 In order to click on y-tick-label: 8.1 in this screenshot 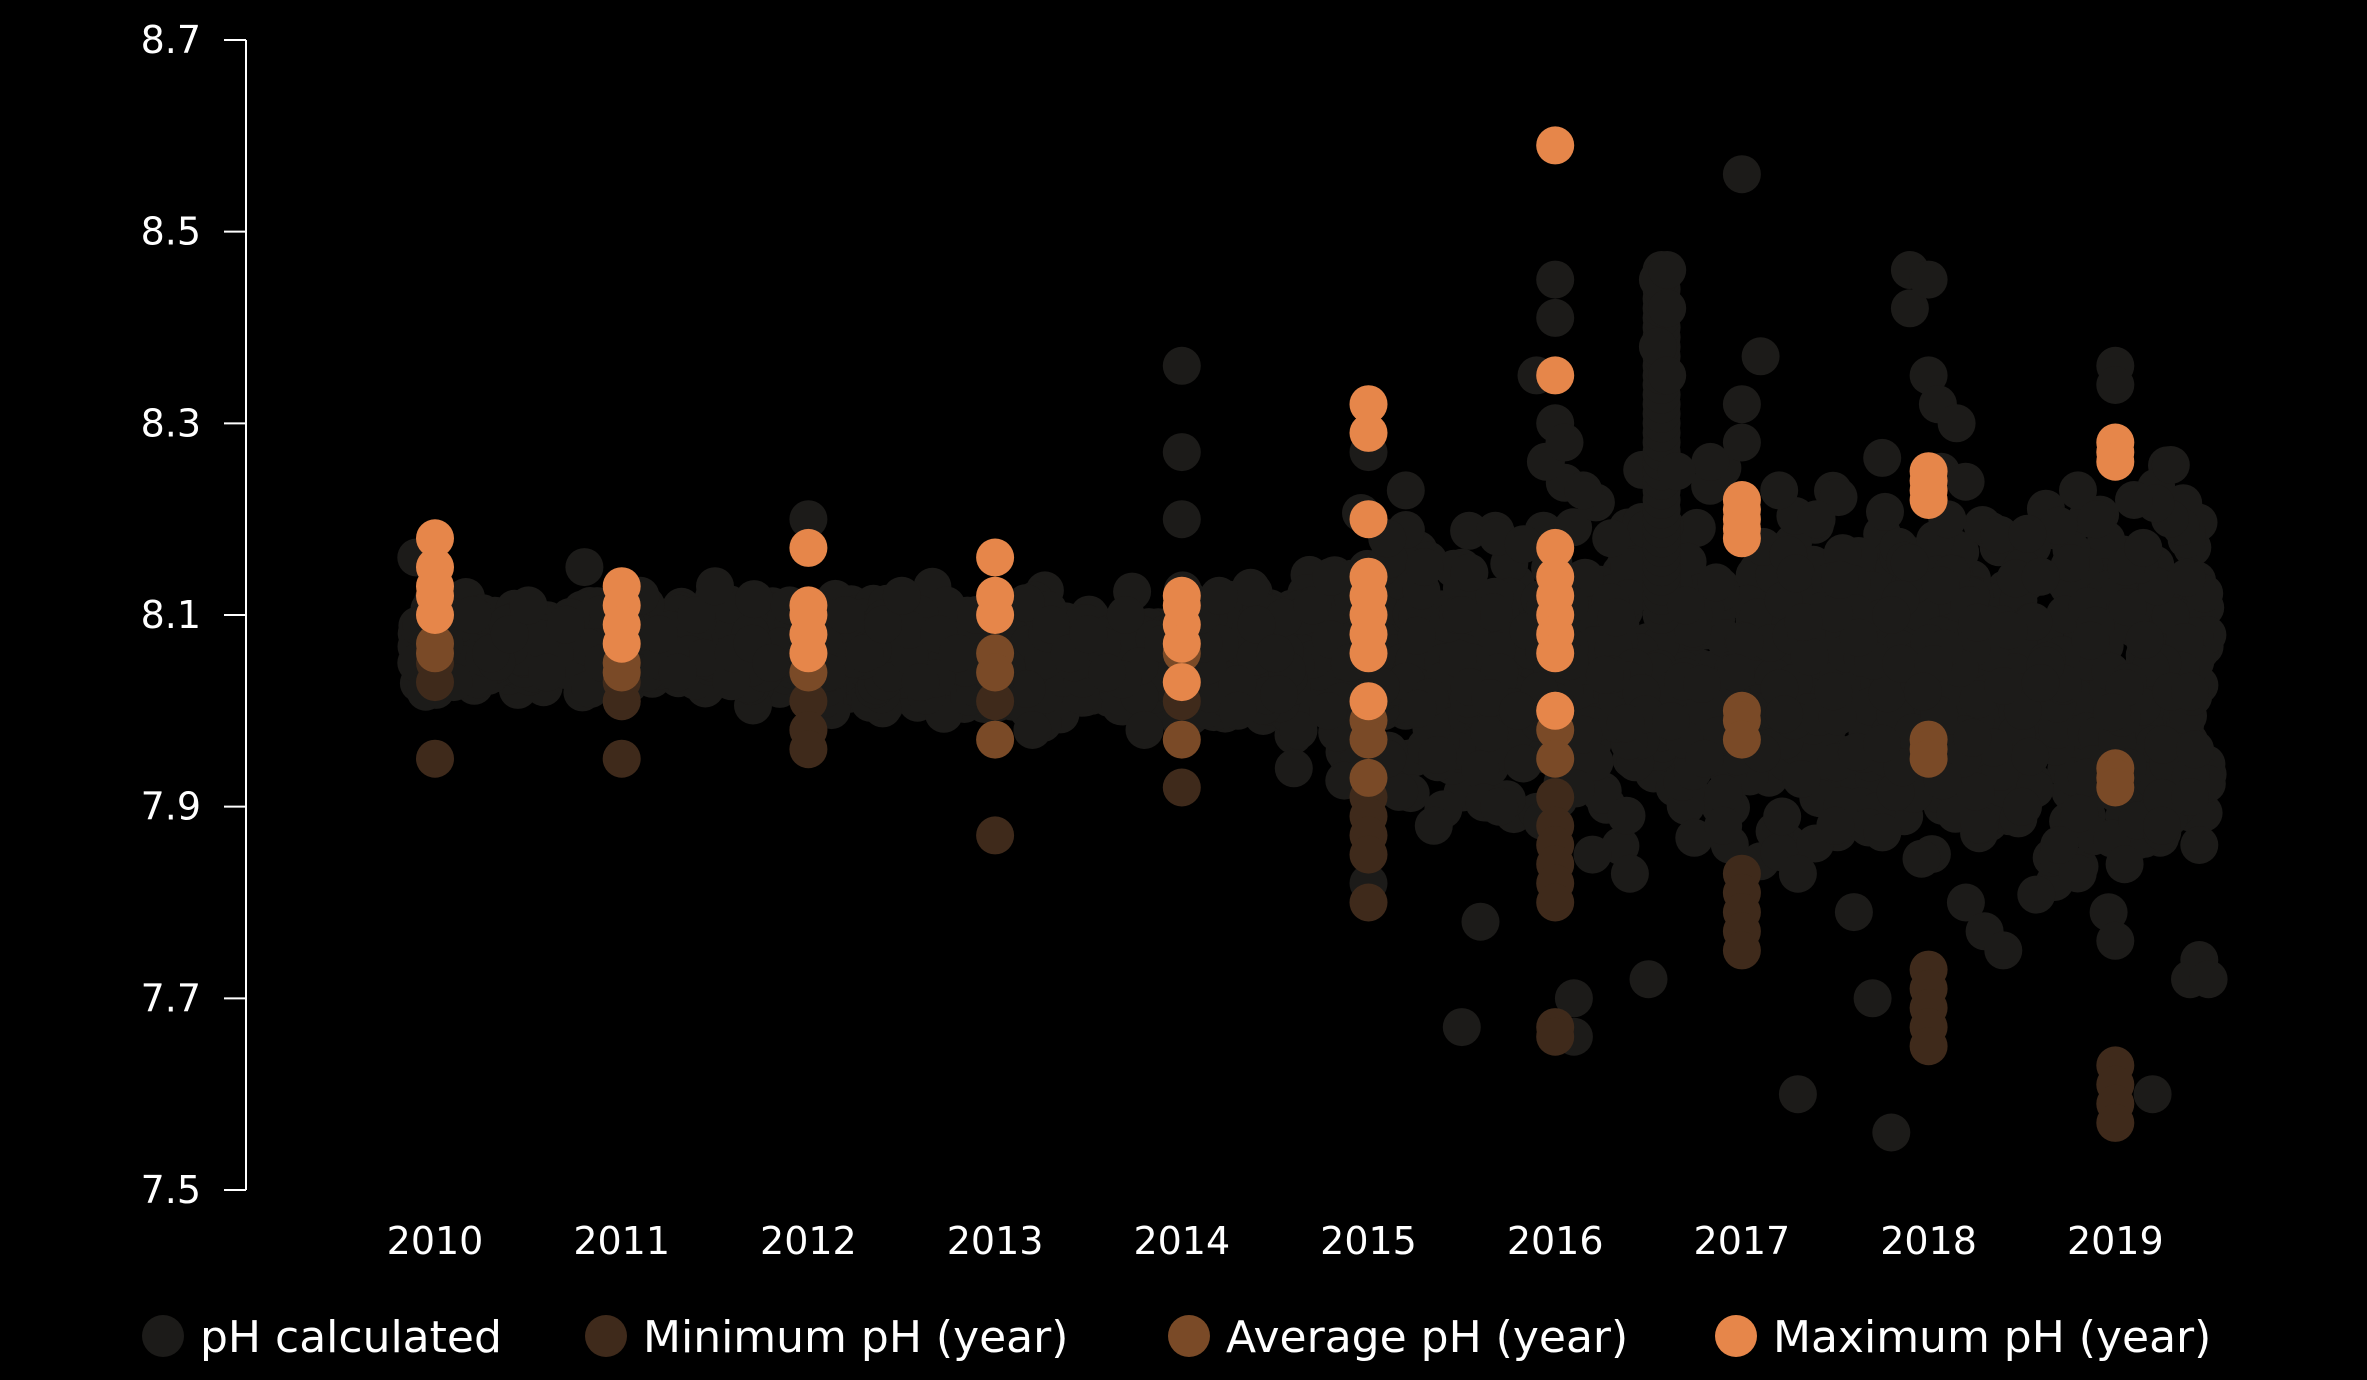, I will do `click(171, 615)`.